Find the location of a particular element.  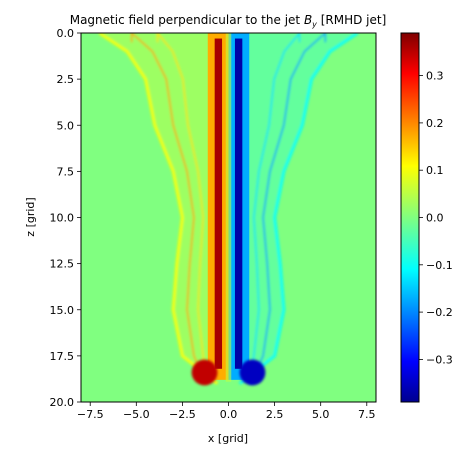

jet-core-positive is located at coordinates (218, 206).